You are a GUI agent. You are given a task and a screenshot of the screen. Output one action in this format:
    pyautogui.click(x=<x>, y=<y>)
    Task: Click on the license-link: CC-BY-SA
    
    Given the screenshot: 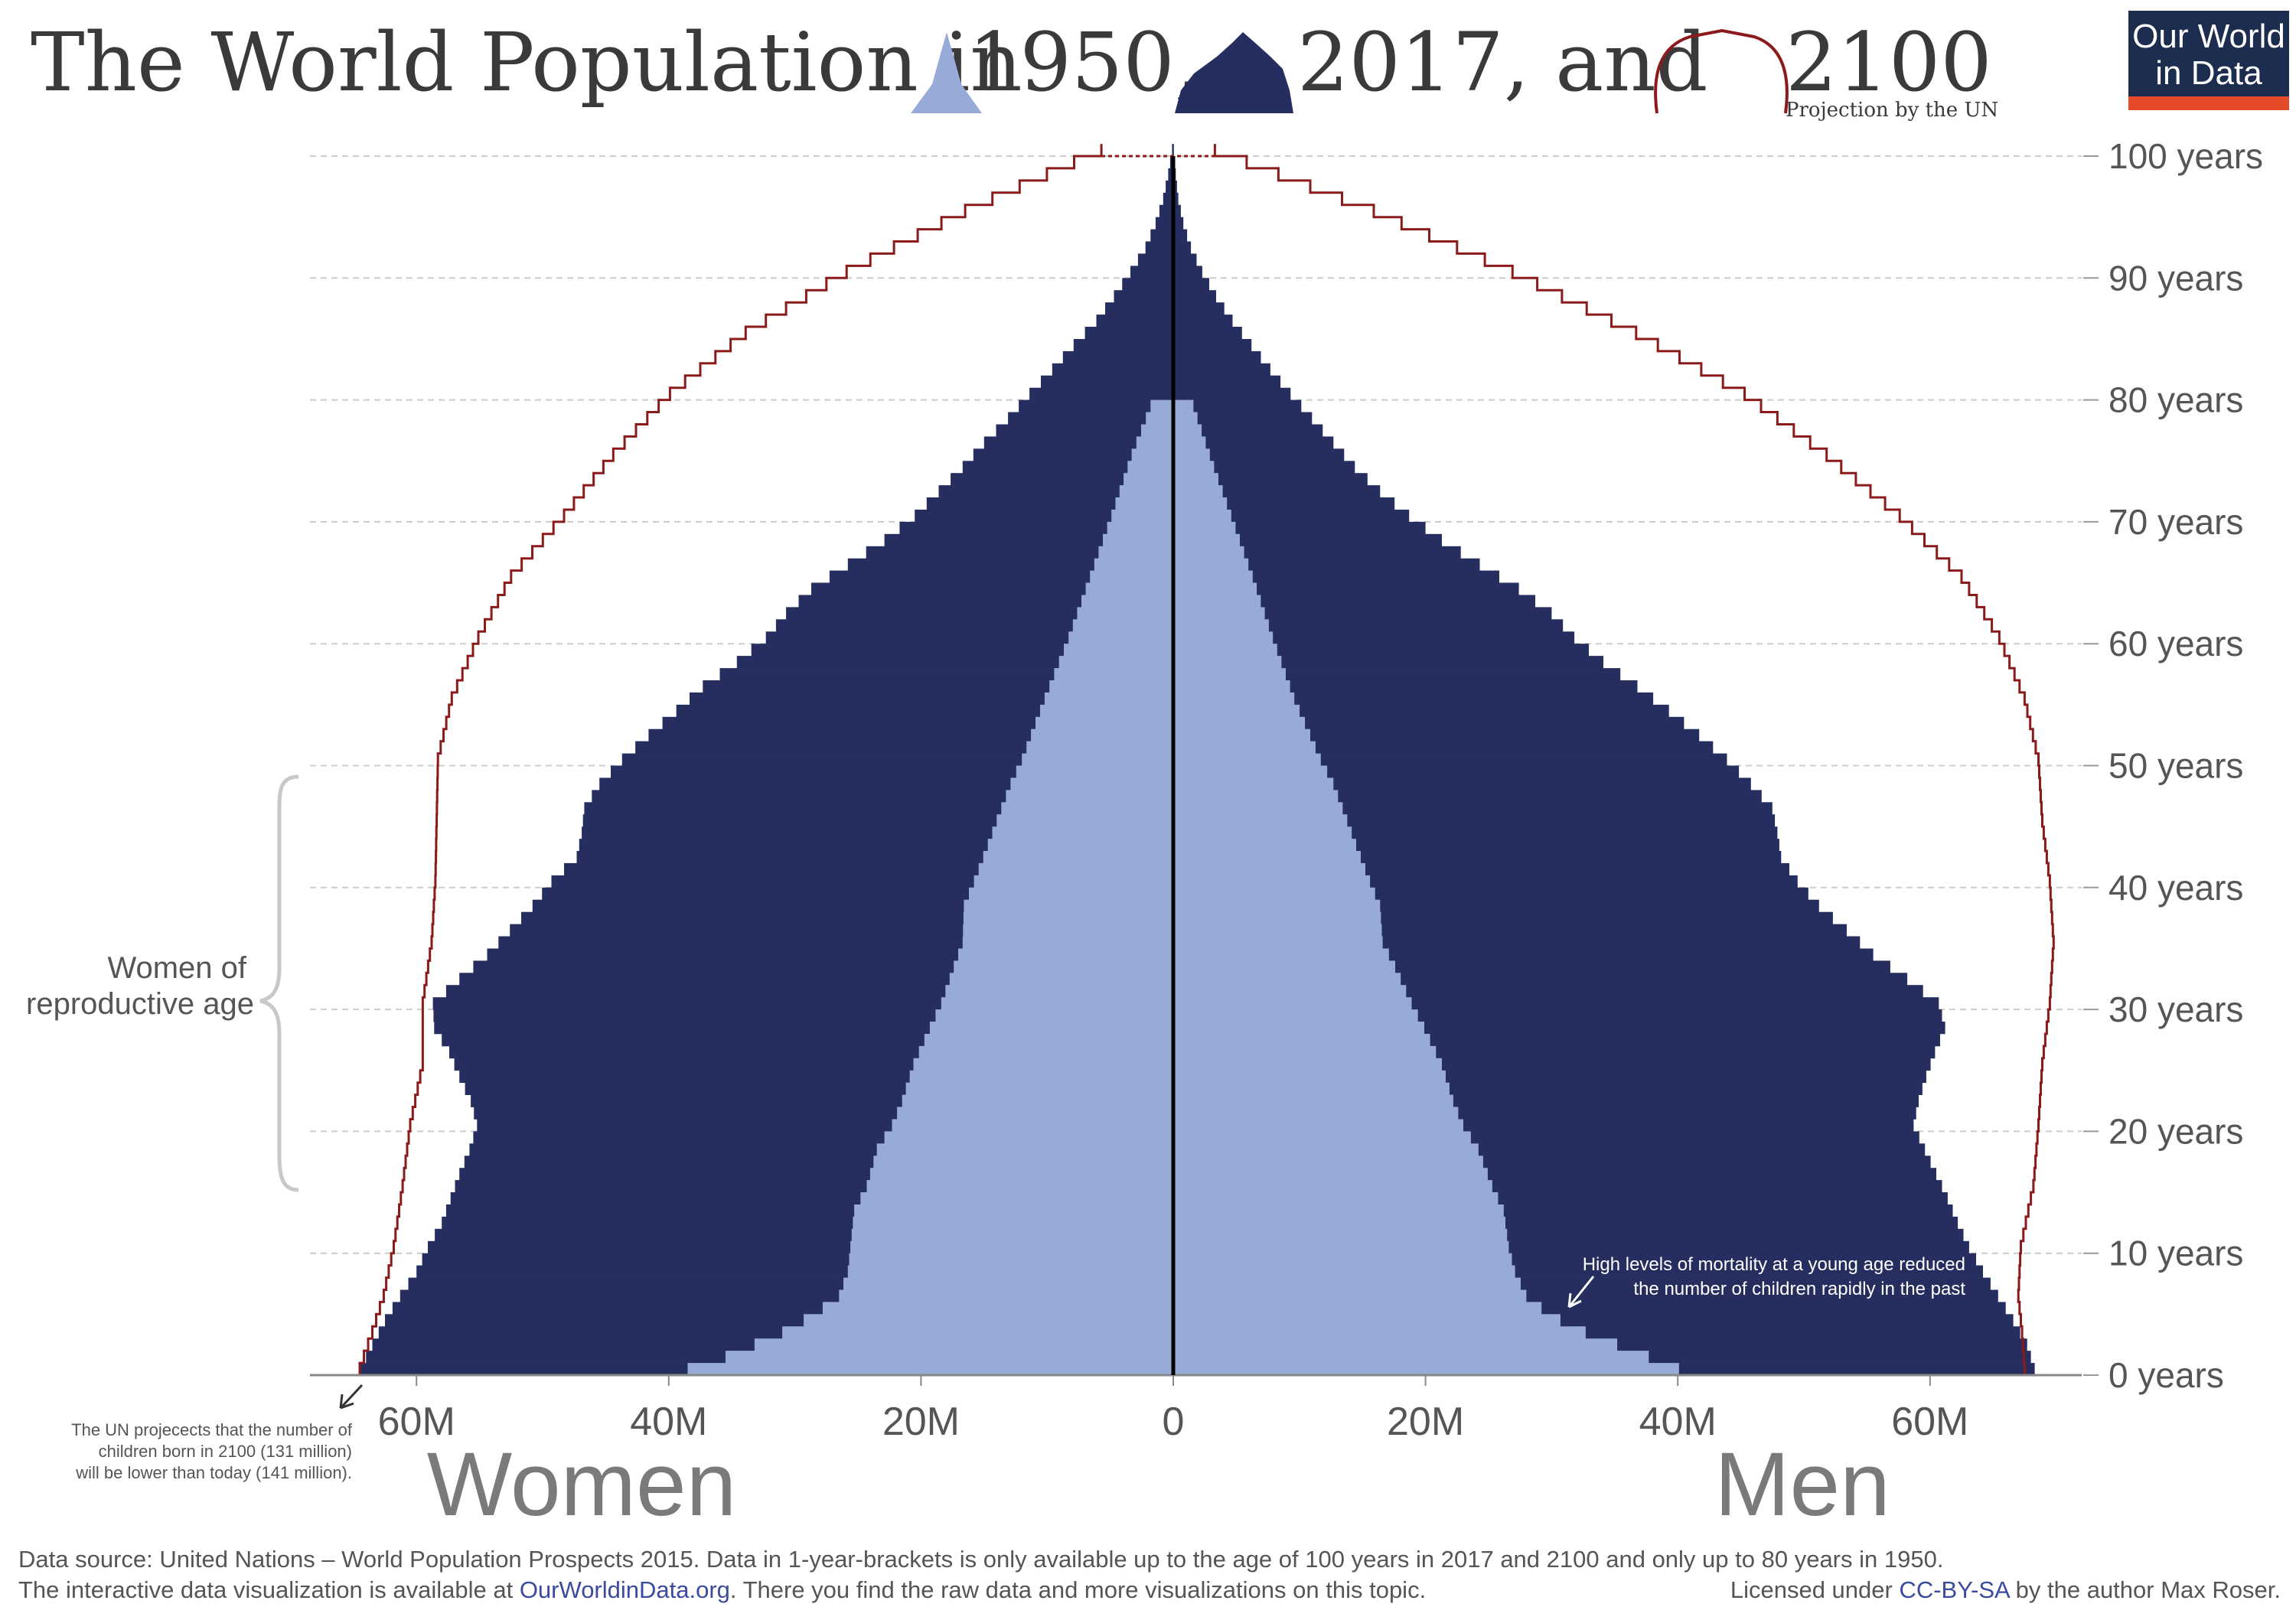 What is the action you would take?
    pyautogui.click(x=1955, y=1589)
    